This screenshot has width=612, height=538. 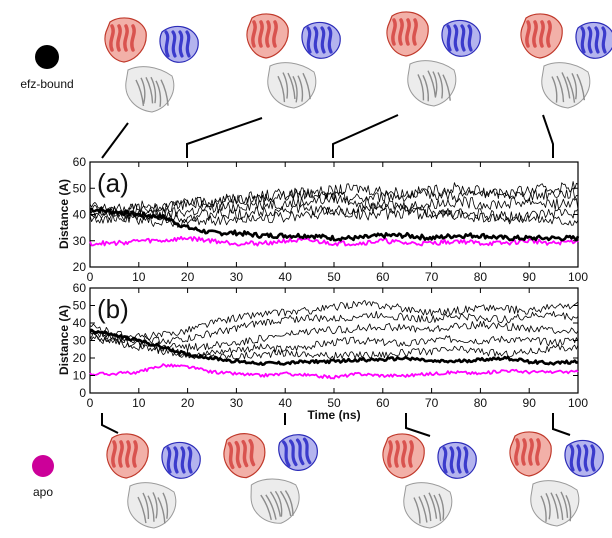 What do you see at coordinates (80, 215) in the screenshot?
I see `panel-a-y-tick-label: 40` at bounding box center [80, 215].